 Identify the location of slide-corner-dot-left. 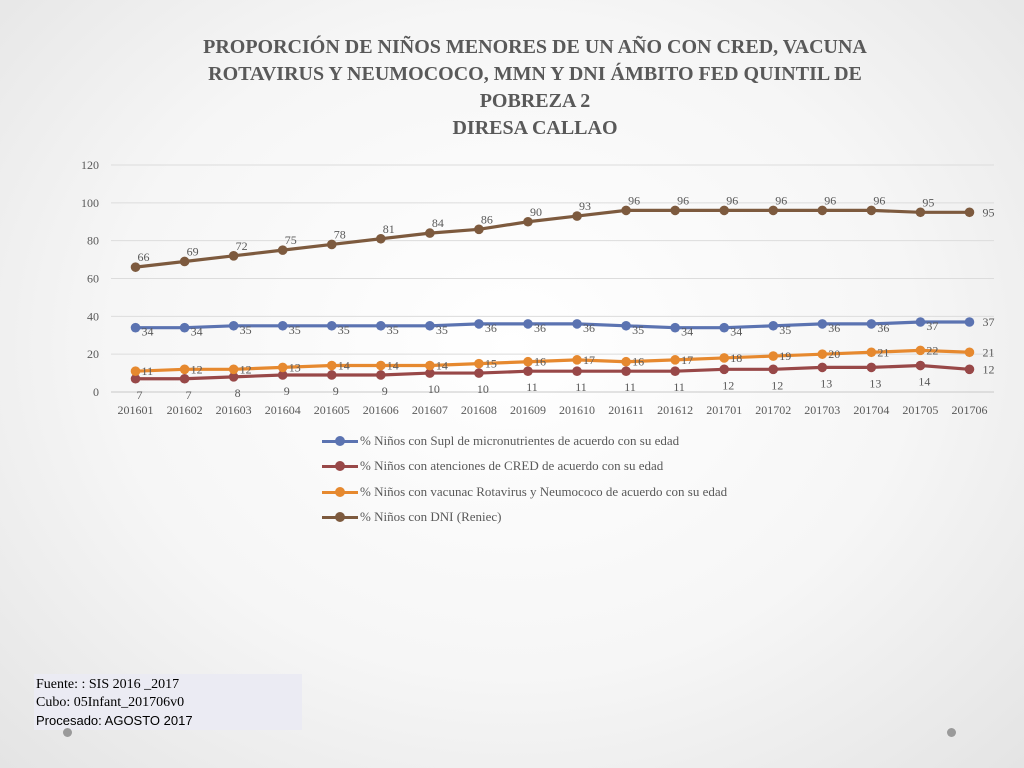
(67, 732).